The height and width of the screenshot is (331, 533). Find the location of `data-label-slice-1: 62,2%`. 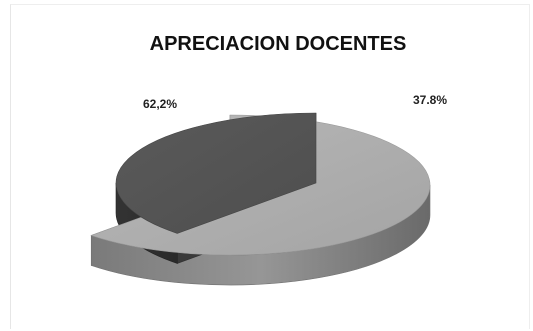

data-label-slice-1: 62,2% is located at coordinates (160, 104).